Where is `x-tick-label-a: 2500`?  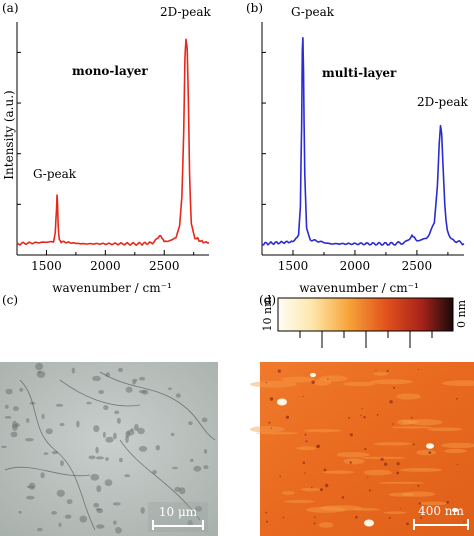
x-tick-label-a: 2500 is located at coordinates (164, 266).